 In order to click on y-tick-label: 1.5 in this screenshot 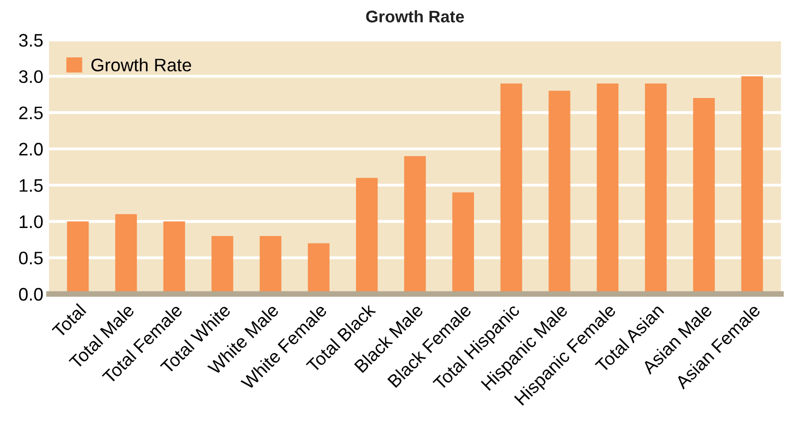, I will do `click(31, 185)`.